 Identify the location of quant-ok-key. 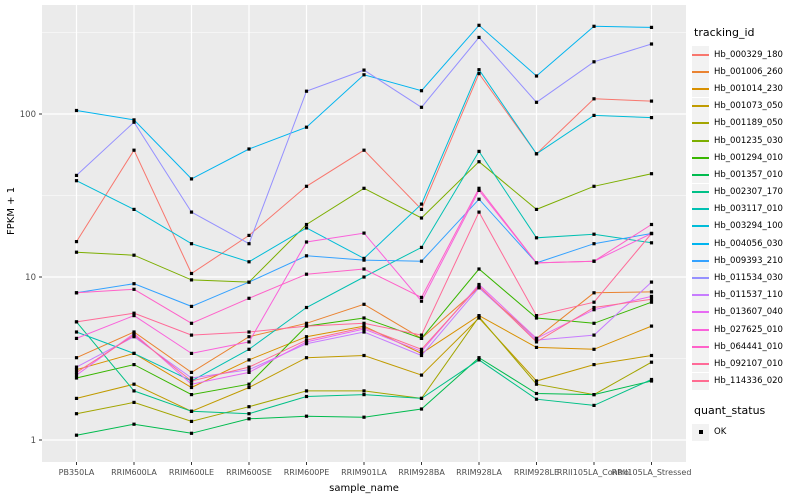
(700, 432).